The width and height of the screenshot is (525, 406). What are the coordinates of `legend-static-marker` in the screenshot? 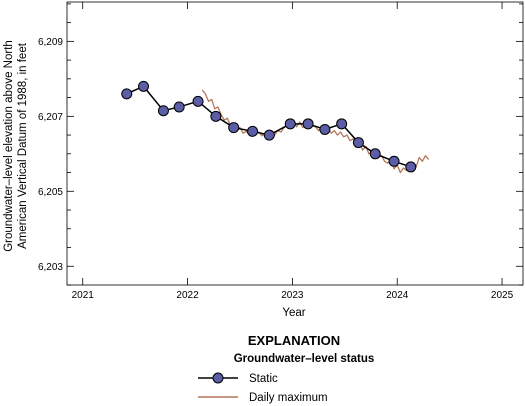 It's located at (218, 378).